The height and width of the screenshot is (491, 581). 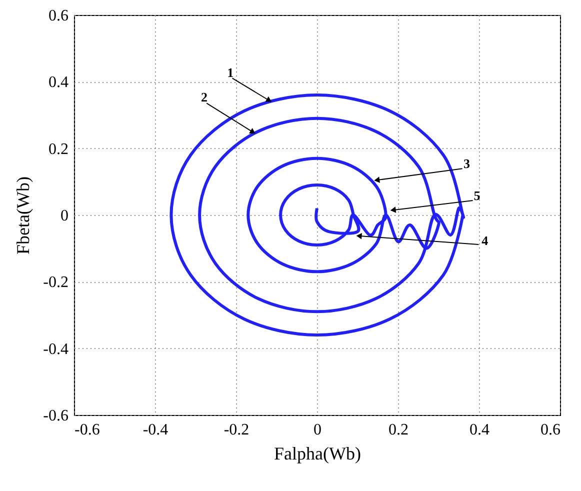 What do you see at coordinates (64, 216) in the screenshot?
I see `y-tick-label: 0` at bounding box center [64, 216].